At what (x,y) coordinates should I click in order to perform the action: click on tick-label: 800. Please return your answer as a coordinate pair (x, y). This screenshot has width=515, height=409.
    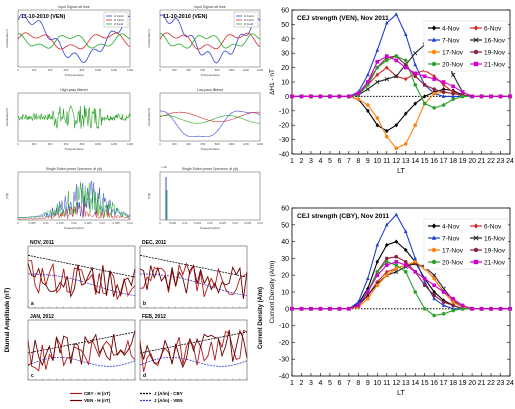
    Looking at the image, I should click on (82, 70).